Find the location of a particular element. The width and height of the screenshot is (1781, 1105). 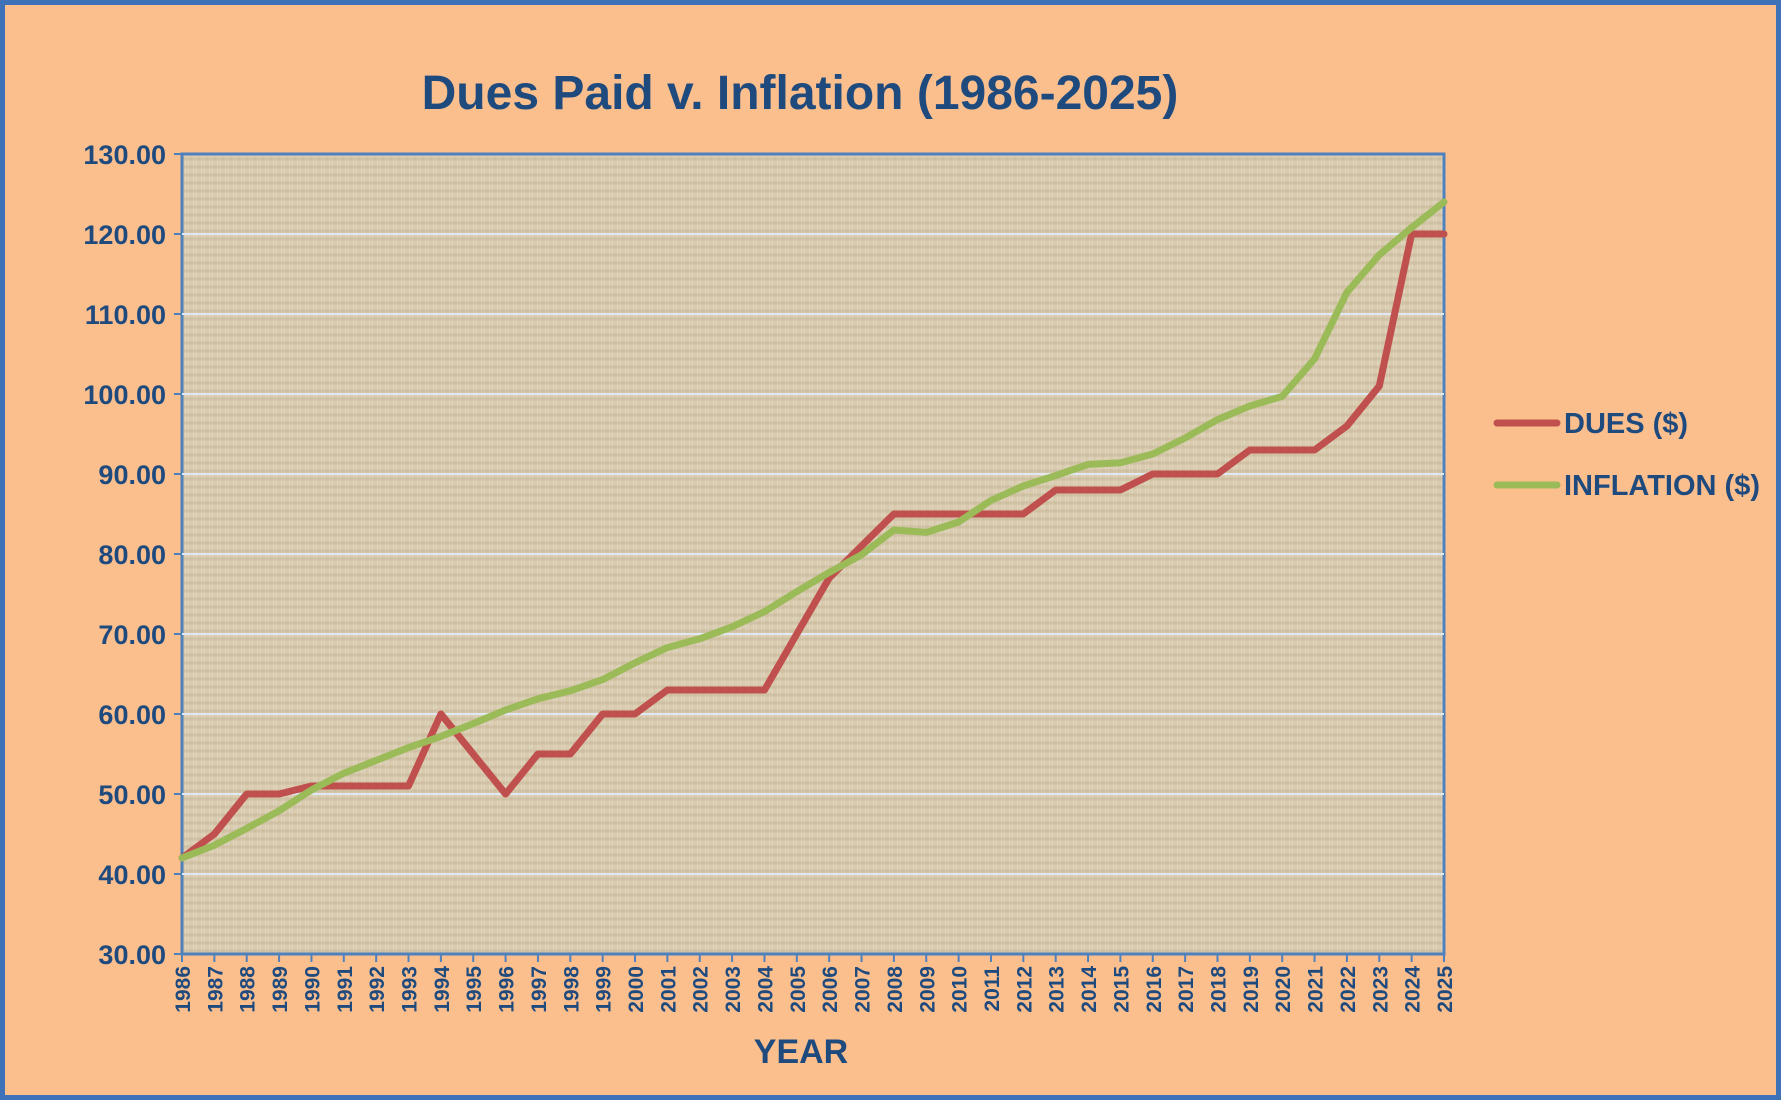

x-tick-label: 1991 is located at coordinates (345, 989).